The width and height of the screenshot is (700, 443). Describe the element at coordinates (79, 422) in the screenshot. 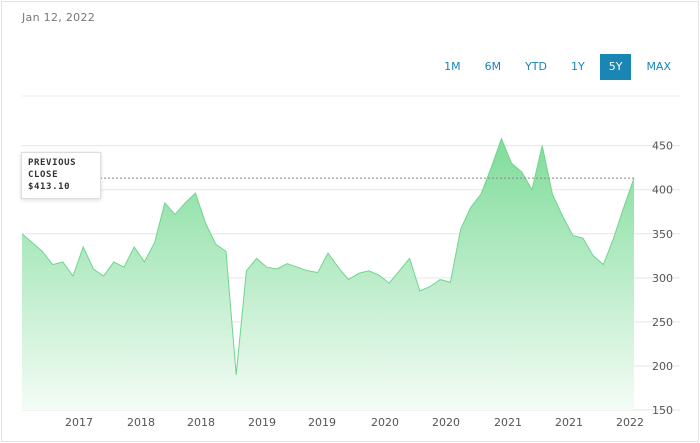

I see `x-tick-label: 2017` at that location.